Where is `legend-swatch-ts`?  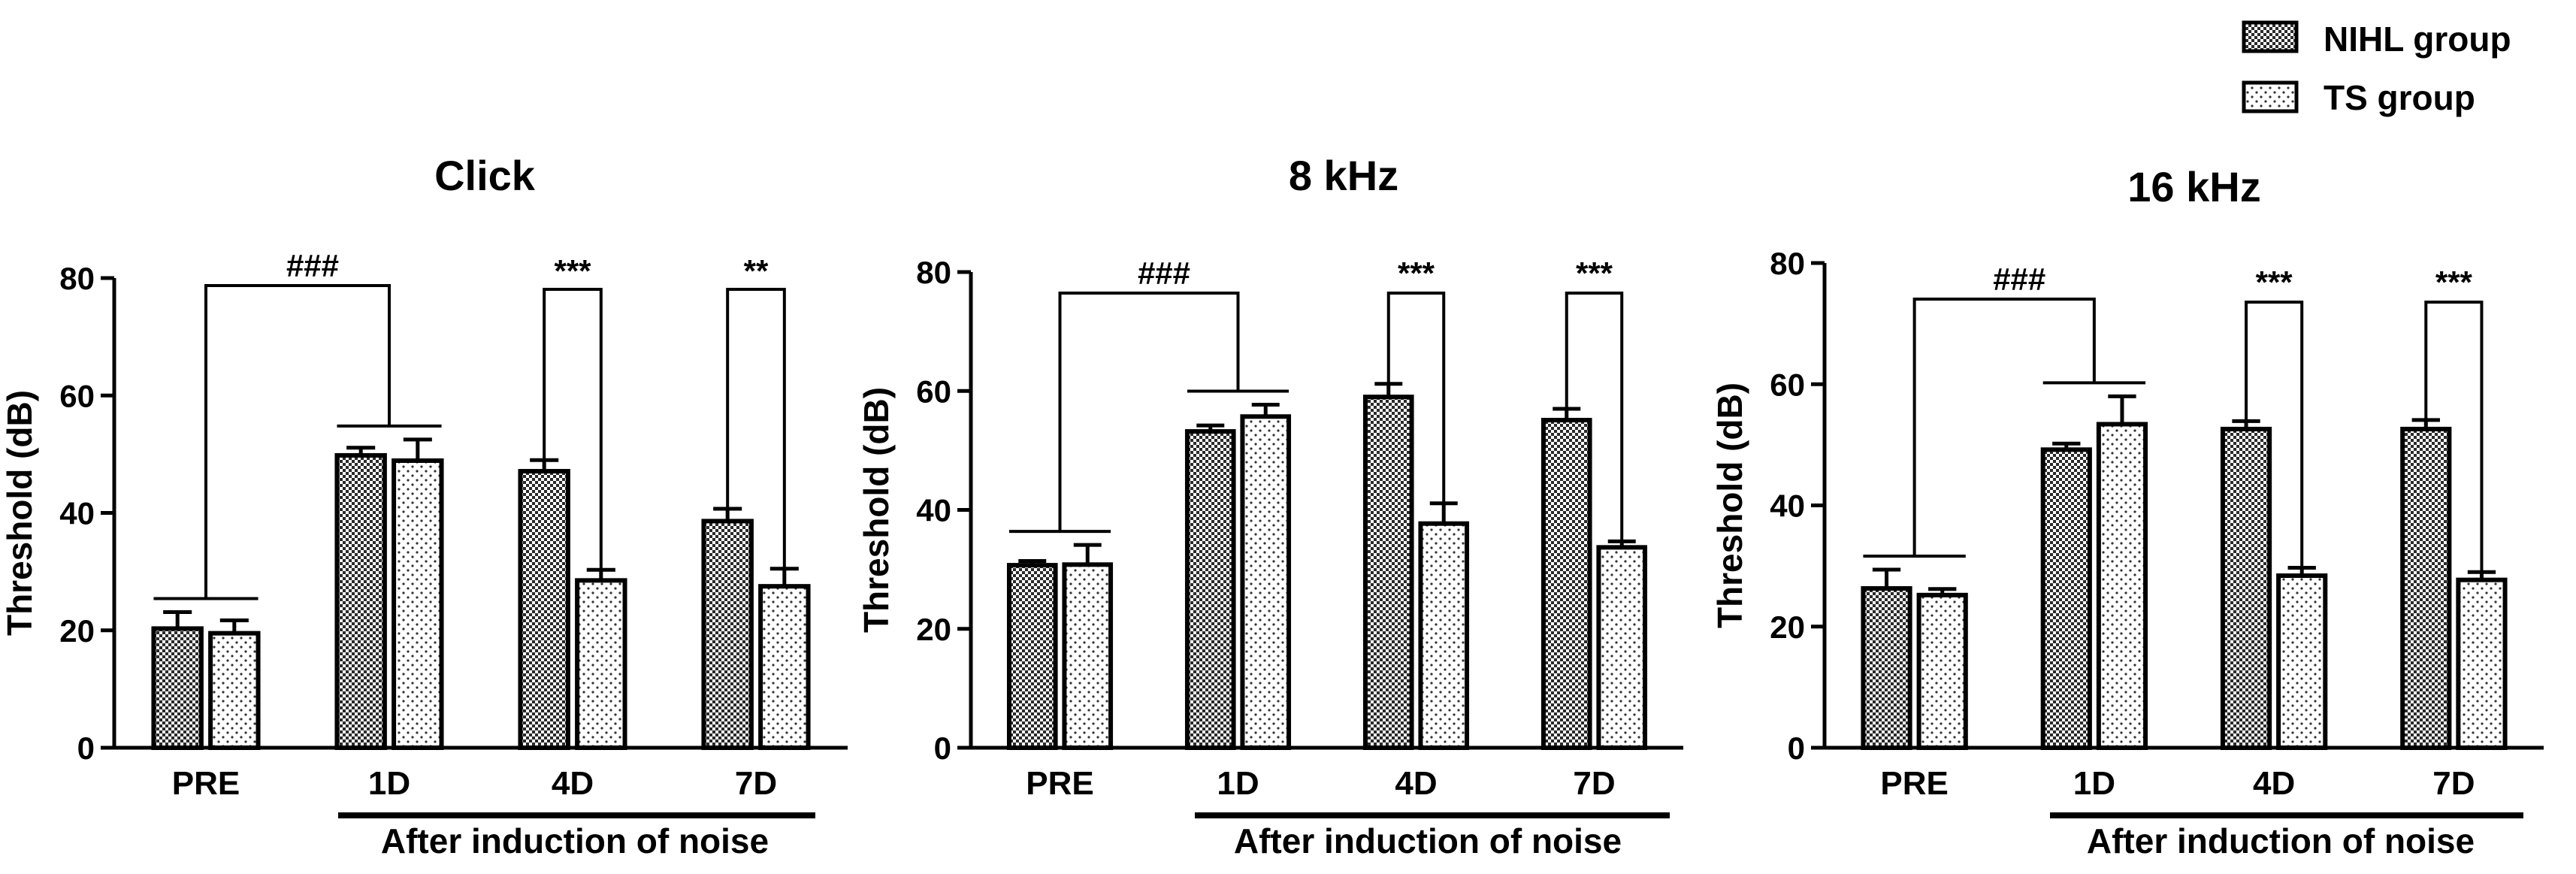 legend-swatch-ts is located at coordinates (2270, 96).